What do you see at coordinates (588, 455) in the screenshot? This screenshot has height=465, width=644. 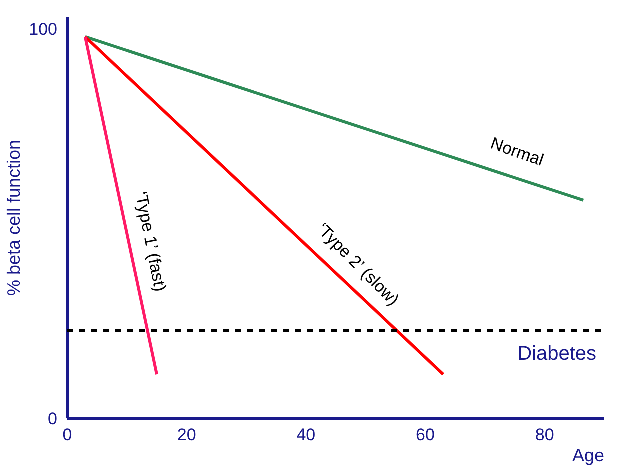 I see `x-axis-title: Age` at bounding box center [588, 455].